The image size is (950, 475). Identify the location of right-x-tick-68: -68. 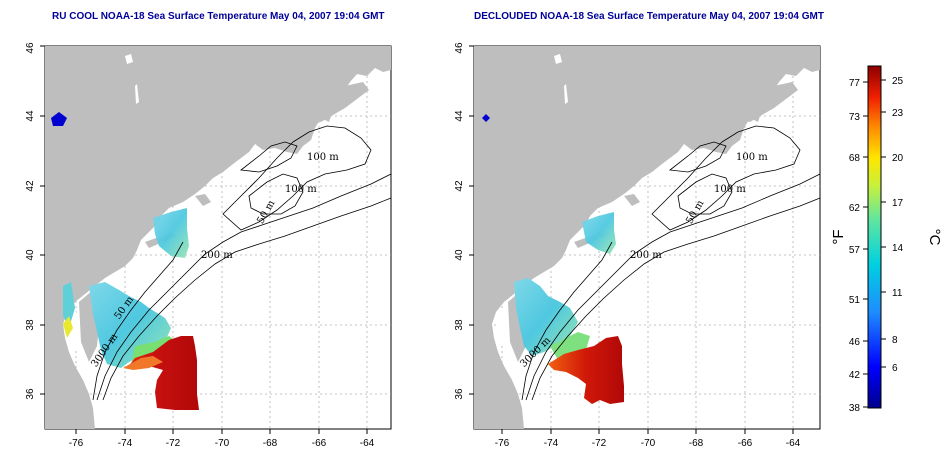
(696, 443).